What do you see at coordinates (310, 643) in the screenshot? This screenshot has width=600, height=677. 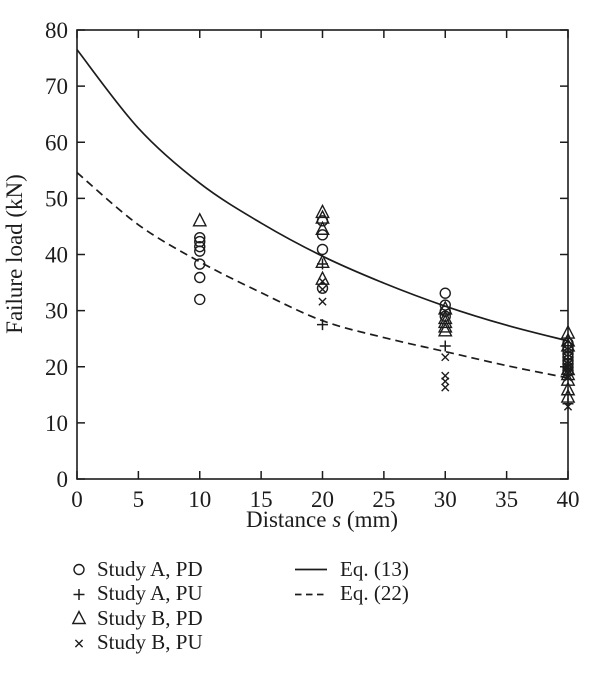 I see `legend-item-study-b-pu: Study B, PU` at bounding box center [310, 643].